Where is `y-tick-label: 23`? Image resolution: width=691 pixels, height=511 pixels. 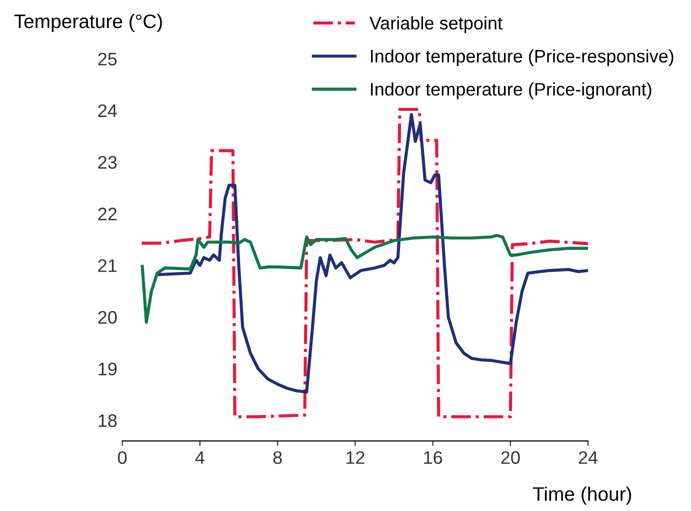 y-tick-label: 23 is located at coordinates (107, 162).